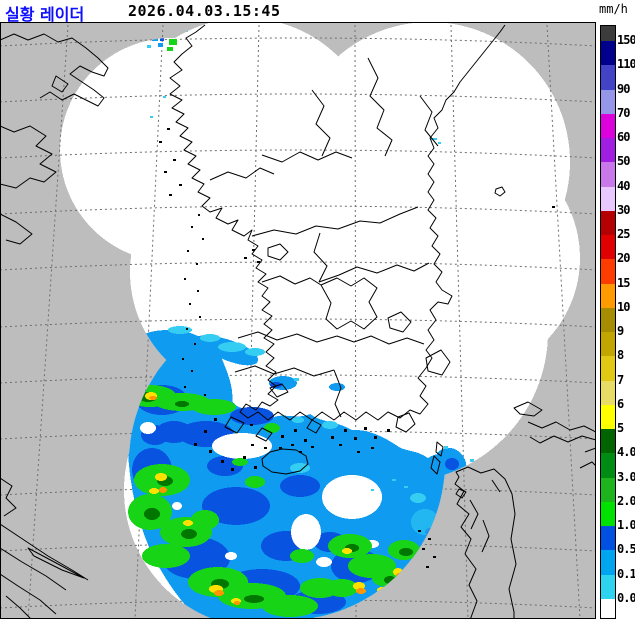 This screenshot has height=620, width=635. Describe the element at coordinates (261, 494) in the screenshot. I see `echo-clear-gaps` at that location.